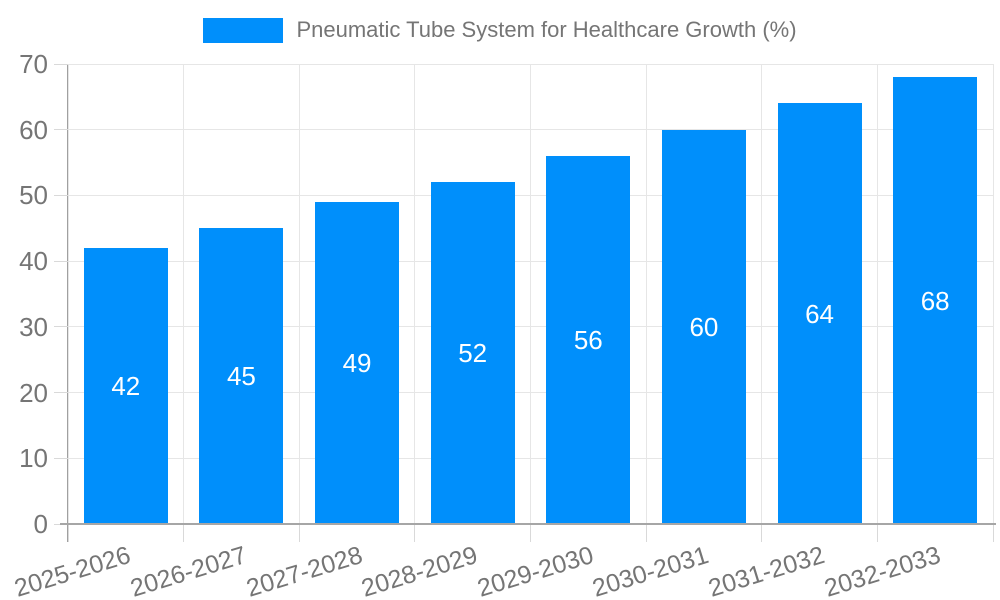 The image size is (1000, 600). I want to click on y-axis-tick-label: 30, so click(33, 326).